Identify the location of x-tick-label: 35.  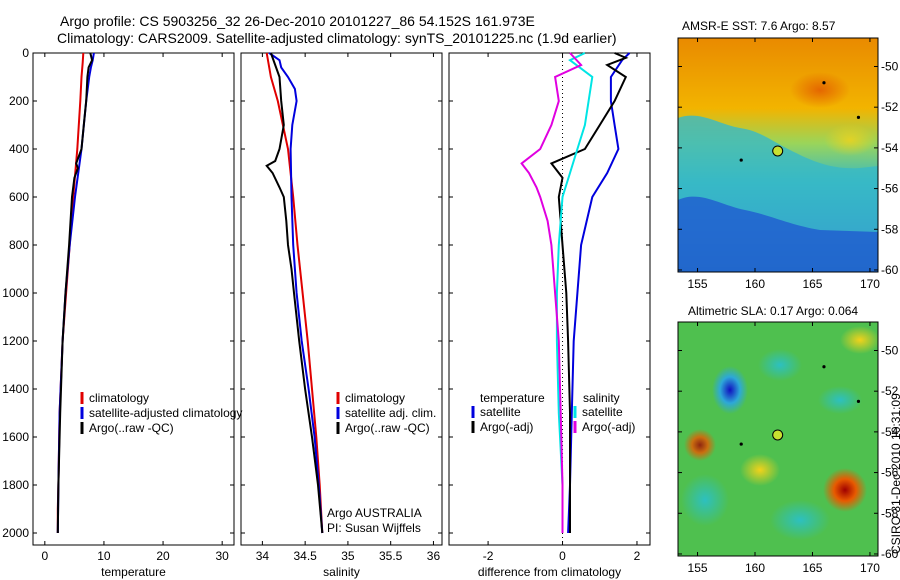
(348, 556).